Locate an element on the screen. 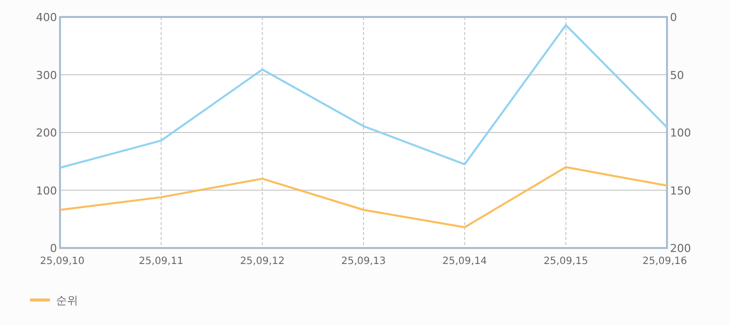 The width and height of the screenshot is (730, 325). y-tick-label: 0 is located at coordinates (53, 248).